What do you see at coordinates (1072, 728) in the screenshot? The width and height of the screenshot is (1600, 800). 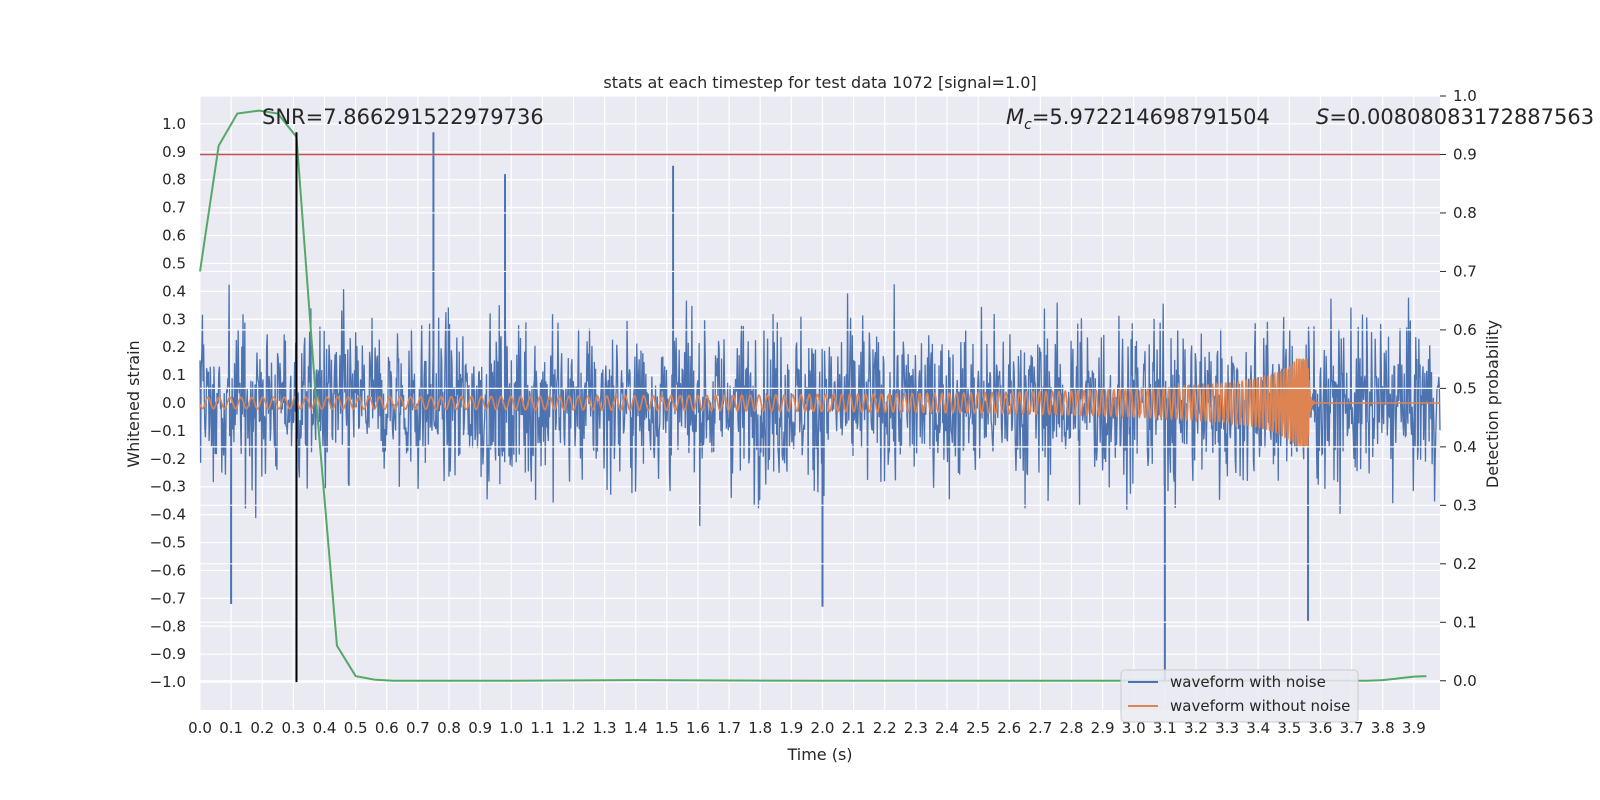 I see `x-tick-label: 2.8` at bounding box center [1072, 728].